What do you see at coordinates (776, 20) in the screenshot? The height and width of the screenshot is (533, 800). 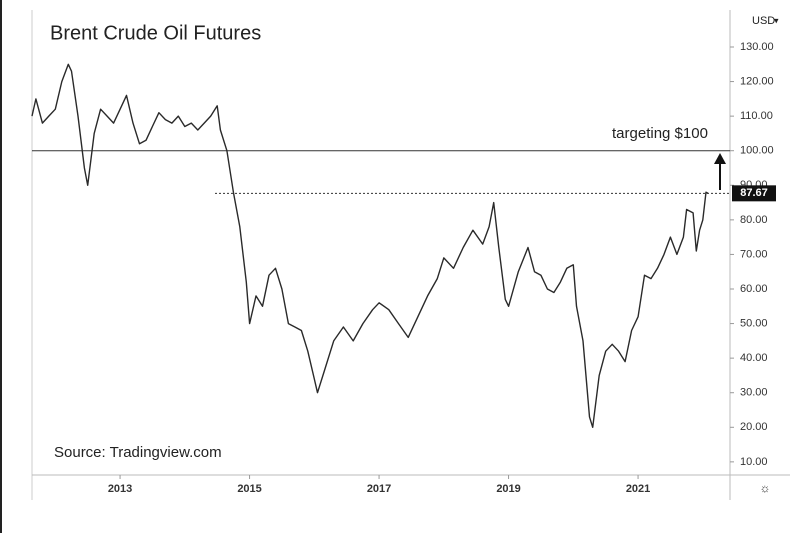 I see `currency-dropdown: ▾` at bounding box center [776, 20].